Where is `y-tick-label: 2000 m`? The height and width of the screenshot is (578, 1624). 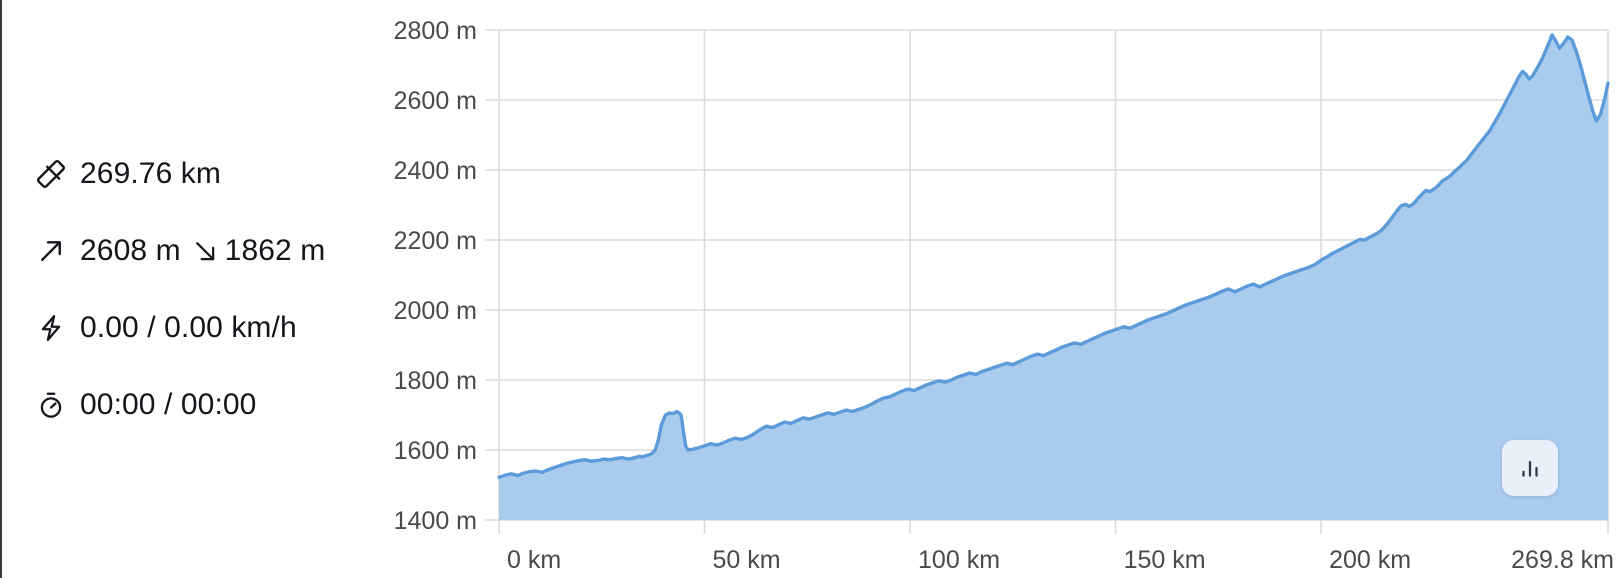
y-tick-label: 2000 m is located at coordinates (435, 311).